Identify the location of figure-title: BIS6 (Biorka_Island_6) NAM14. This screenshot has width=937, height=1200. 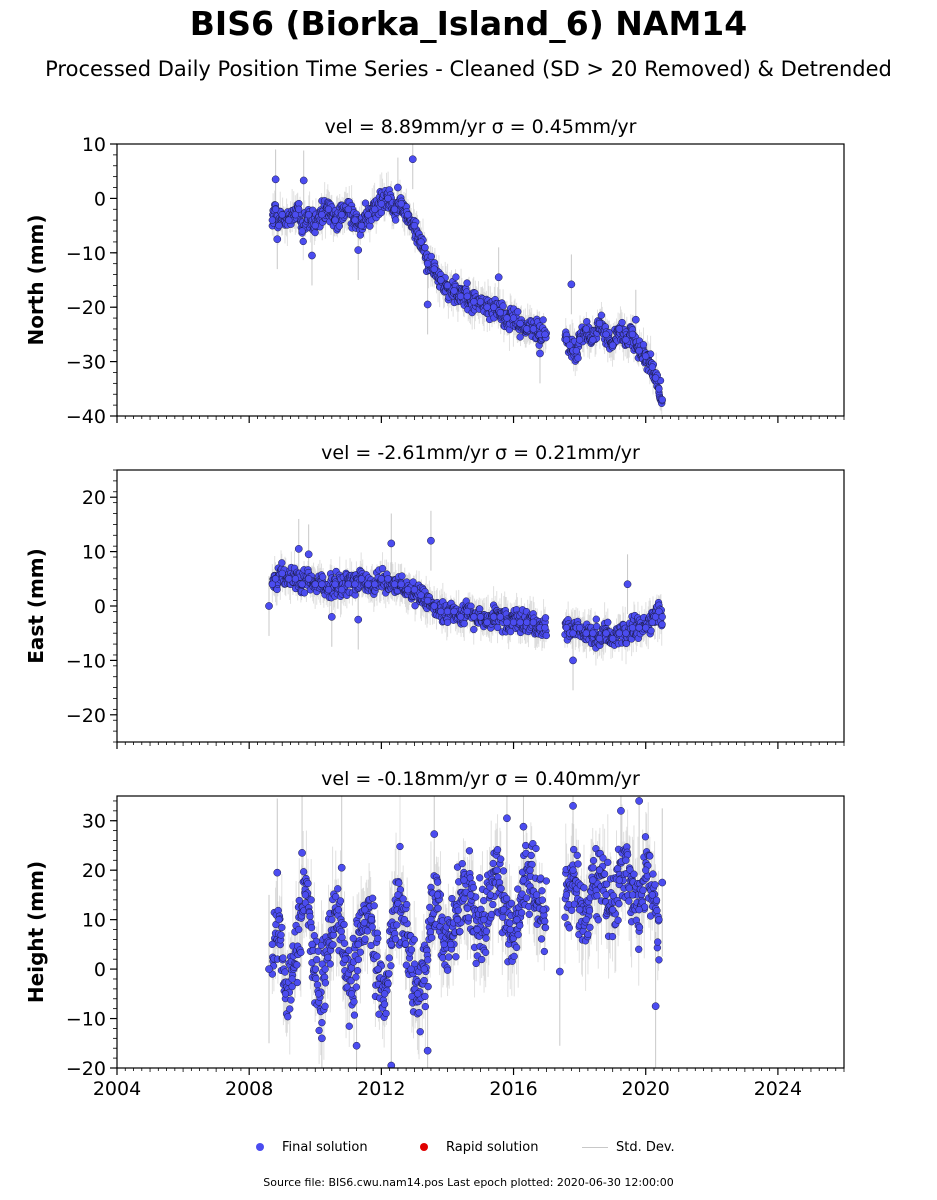
(468, 23).